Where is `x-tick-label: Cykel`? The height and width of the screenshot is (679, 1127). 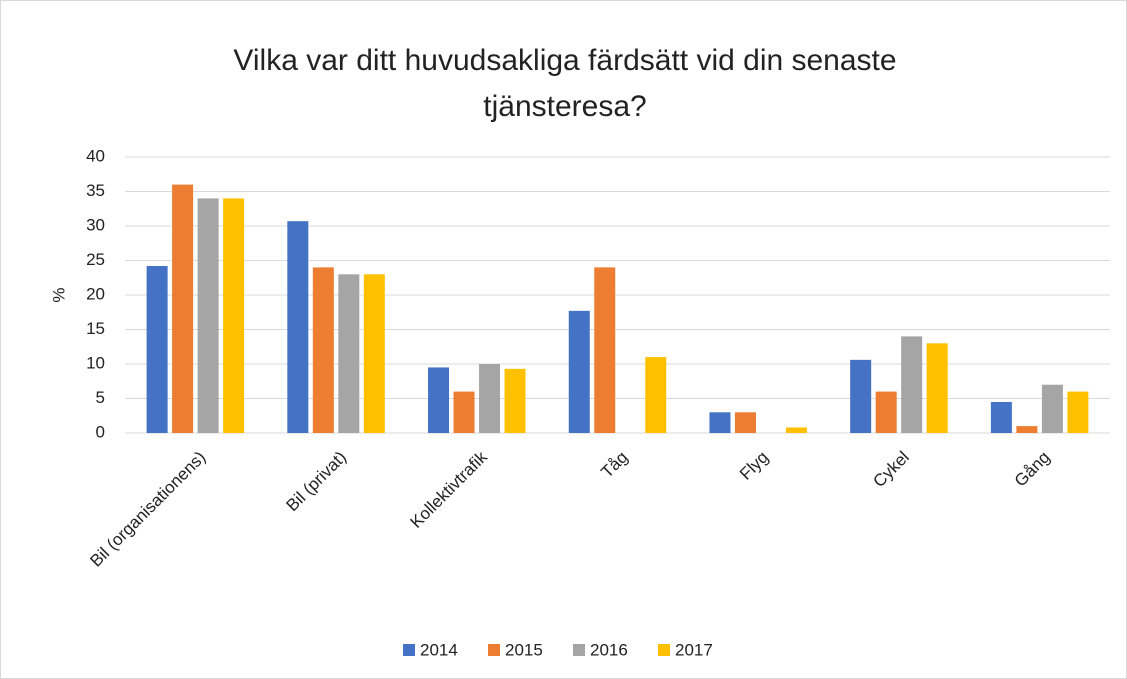 x-tick-label: Cykel is located at coordinates (890, 469).